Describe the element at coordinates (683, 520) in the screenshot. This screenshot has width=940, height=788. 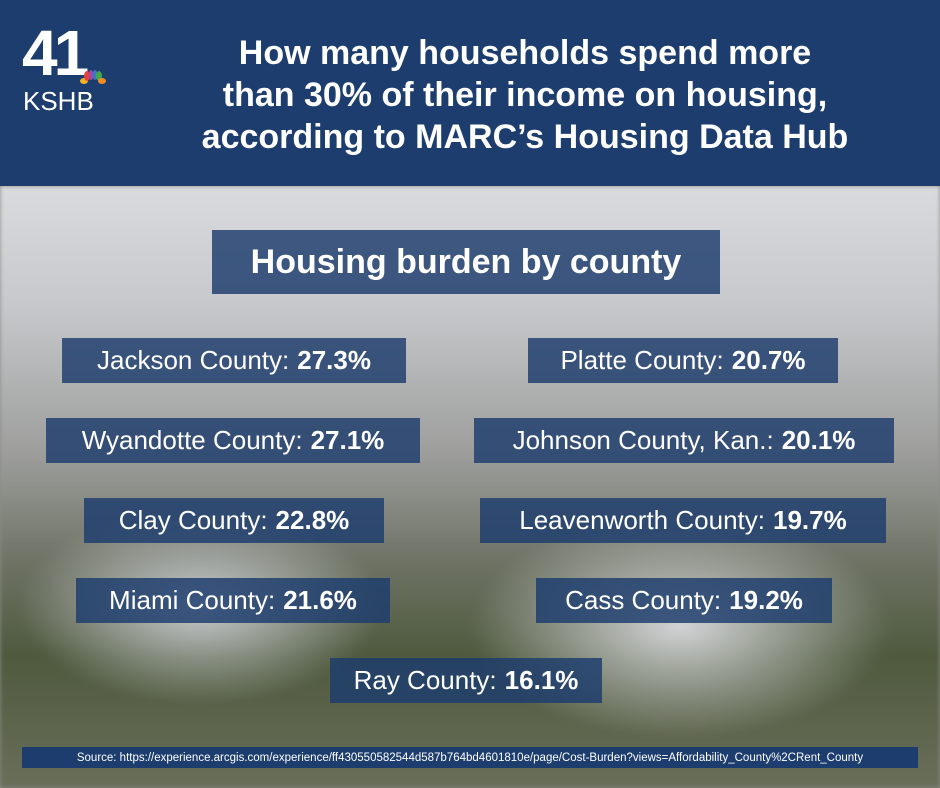
I see `county-leavenworth: Leavenworth County: 19.7%` at that location.